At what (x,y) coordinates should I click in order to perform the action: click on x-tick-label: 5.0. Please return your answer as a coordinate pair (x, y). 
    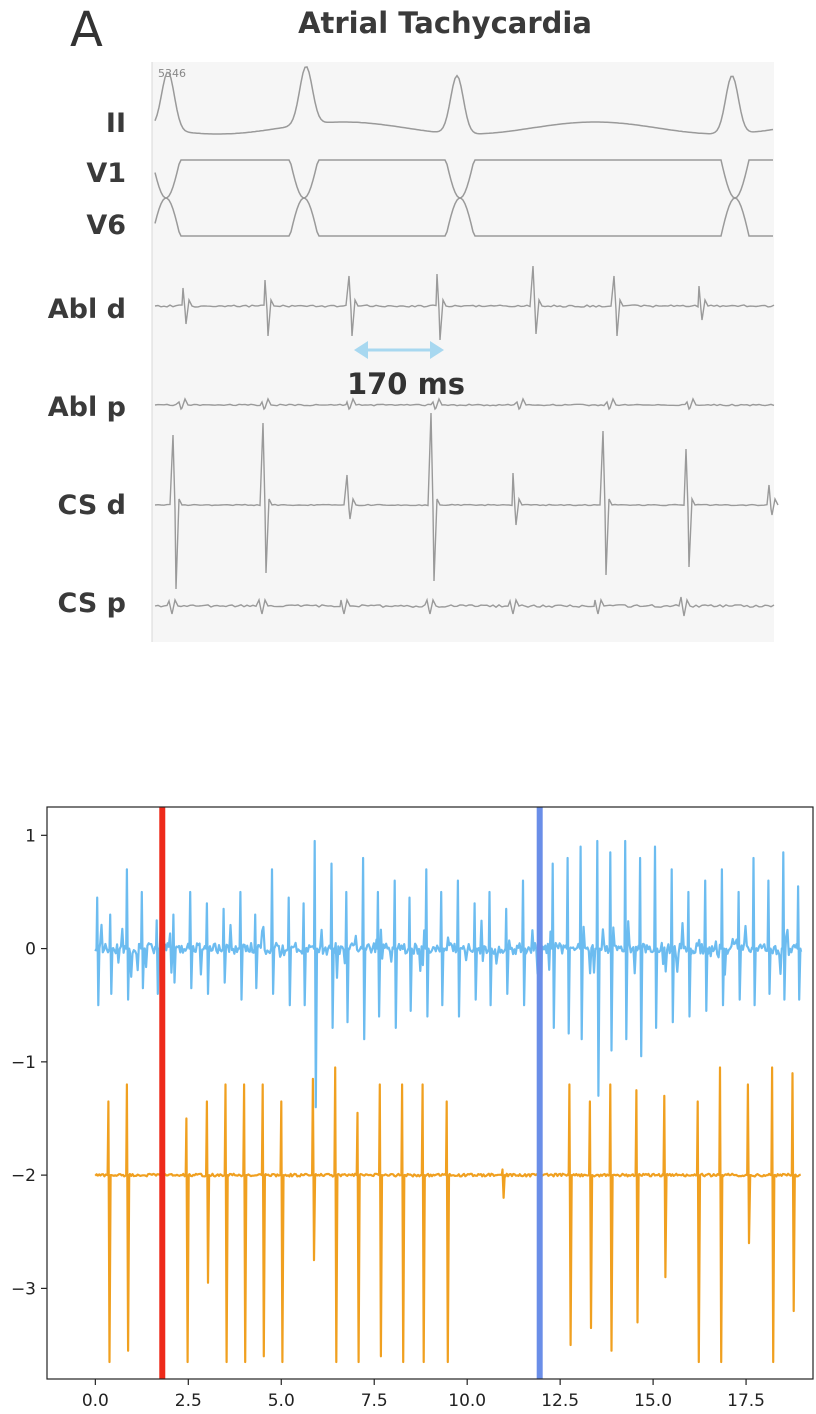
    Looking at the image, I should click on (281, 1401).